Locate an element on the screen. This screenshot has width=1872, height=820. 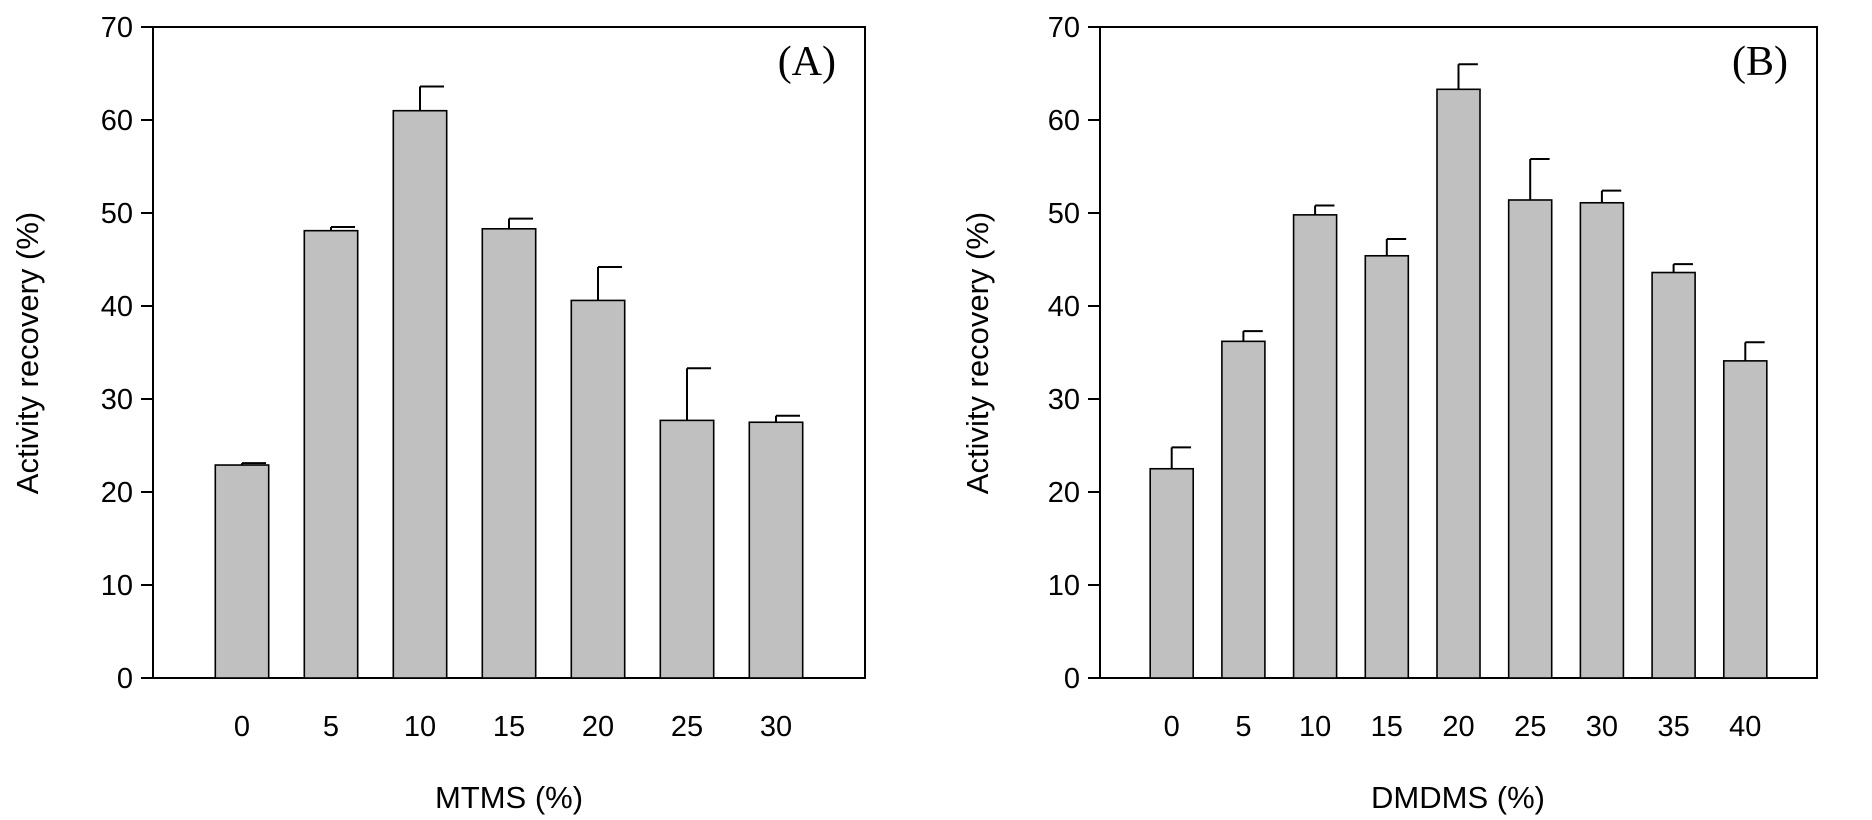
x-axis-ticks: 0 5 10 15 20 25 30 is located at coordinates (513, 727).